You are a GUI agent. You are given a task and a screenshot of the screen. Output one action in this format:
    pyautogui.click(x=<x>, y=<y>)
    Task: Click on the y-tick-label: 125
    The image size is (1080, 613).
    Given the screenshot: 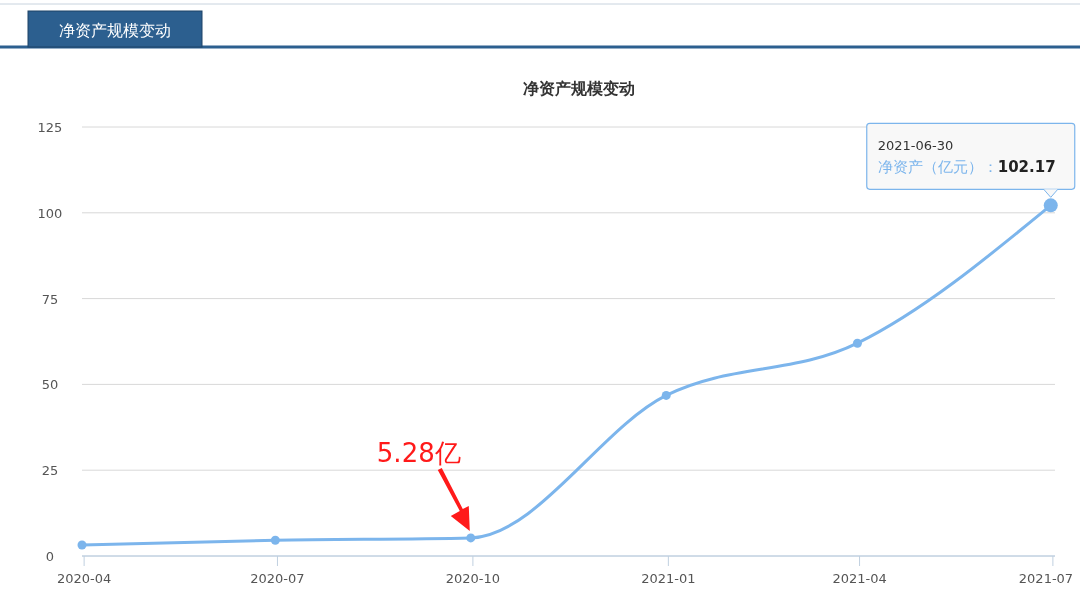 What is the action you would take?
    pyautogui.click(x=50, y=127)
    